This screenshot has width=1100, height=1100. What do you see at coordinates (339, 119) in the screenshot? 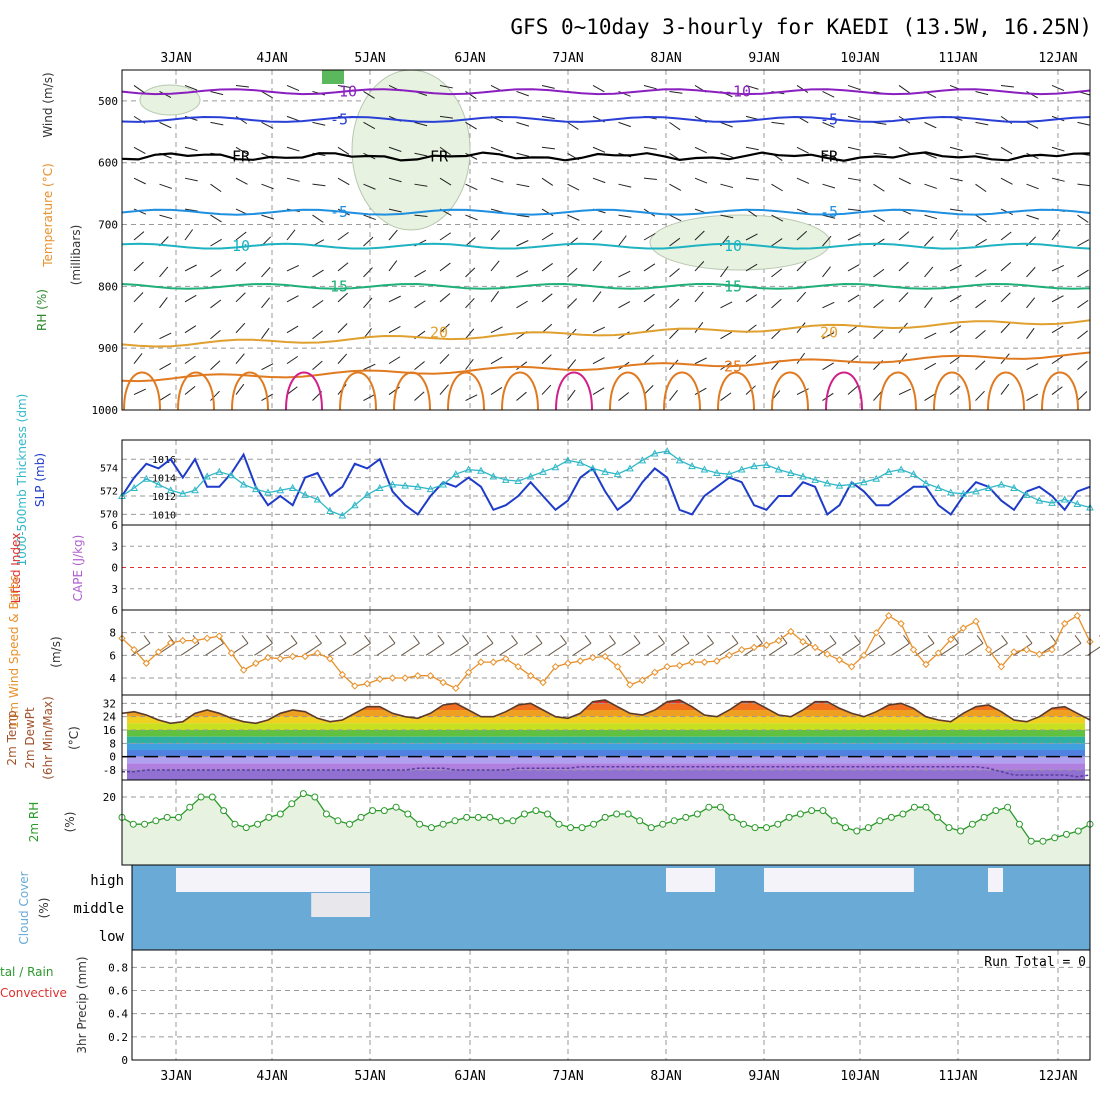
I see `isotherm-label: -5` at bounding box center [339, 119].